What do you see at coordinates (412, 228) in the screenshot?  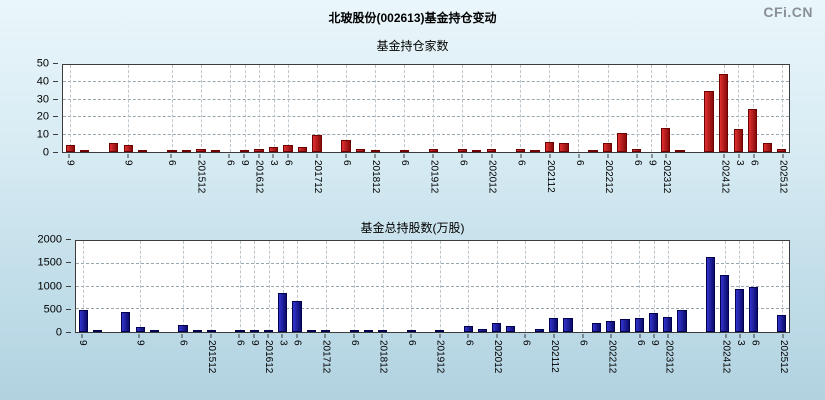 I see `chart-subtitle-shares: 基金总持股数(万股)` at bounding box center [412, 228].